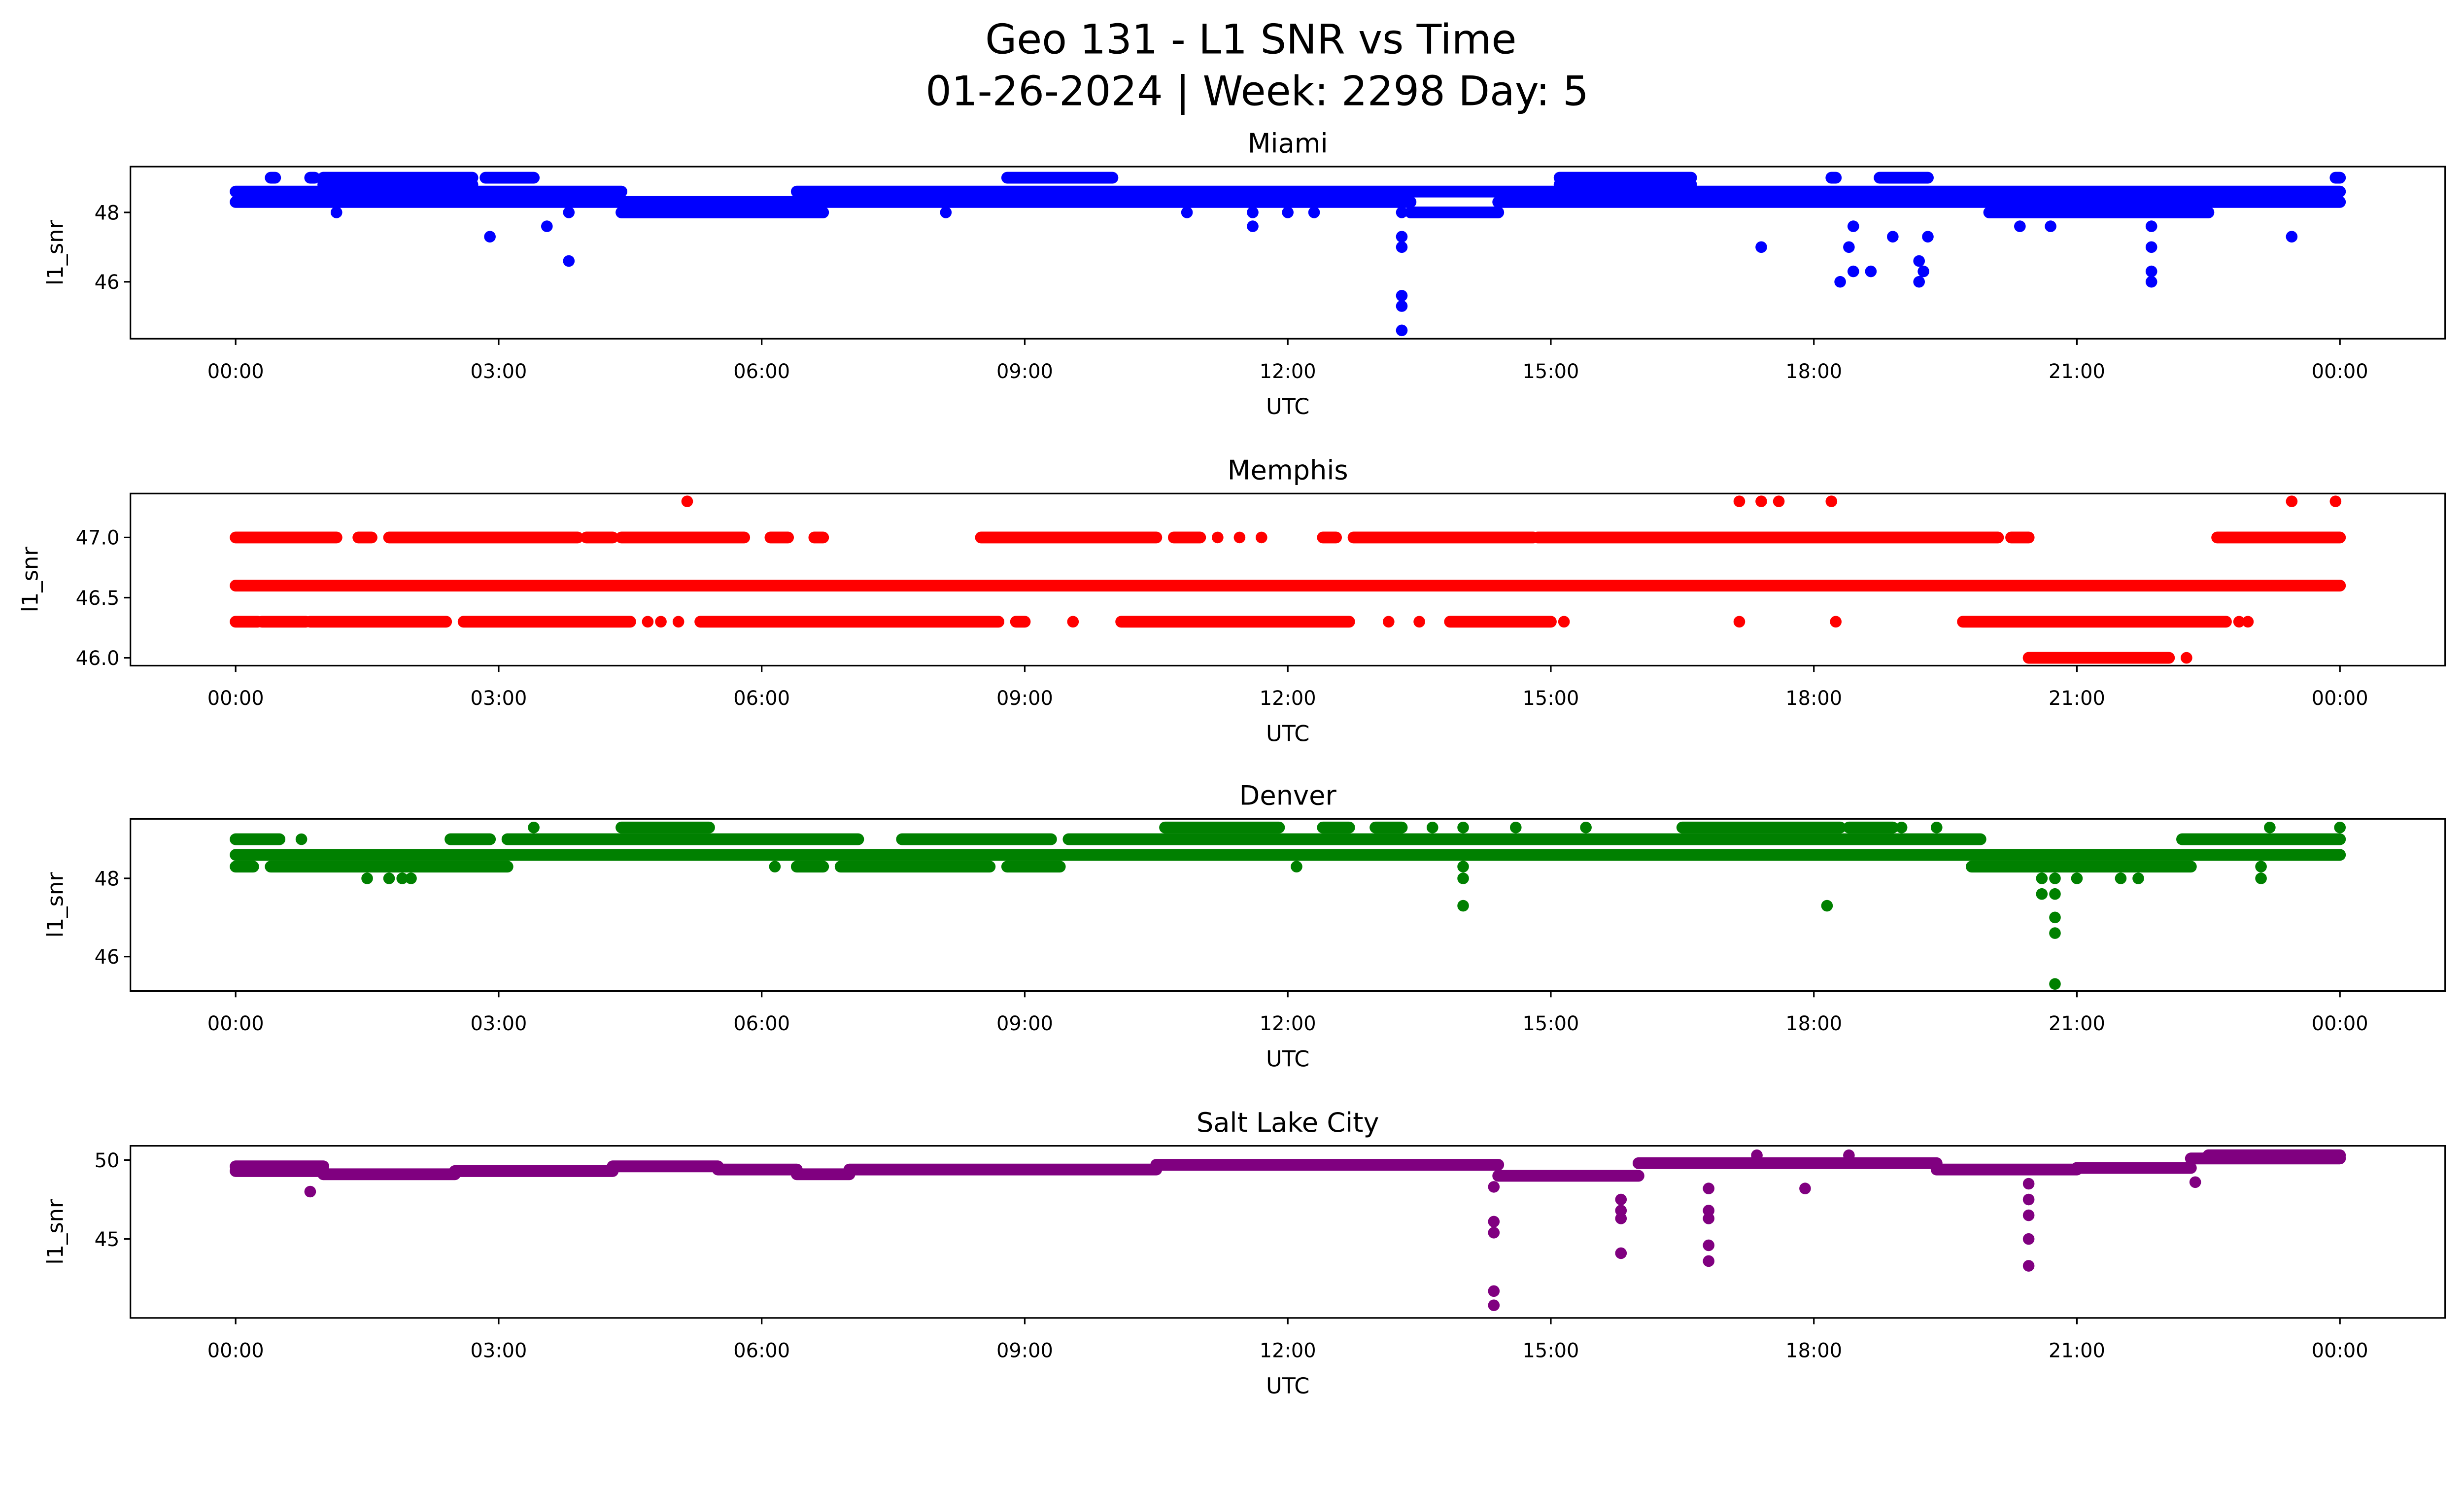 The width and height of the screenshot is (2464, 1495). I want to click on figure-title-line2: 01-26-2024 | Week: 2298 Day: 5, so click(1257, 91).